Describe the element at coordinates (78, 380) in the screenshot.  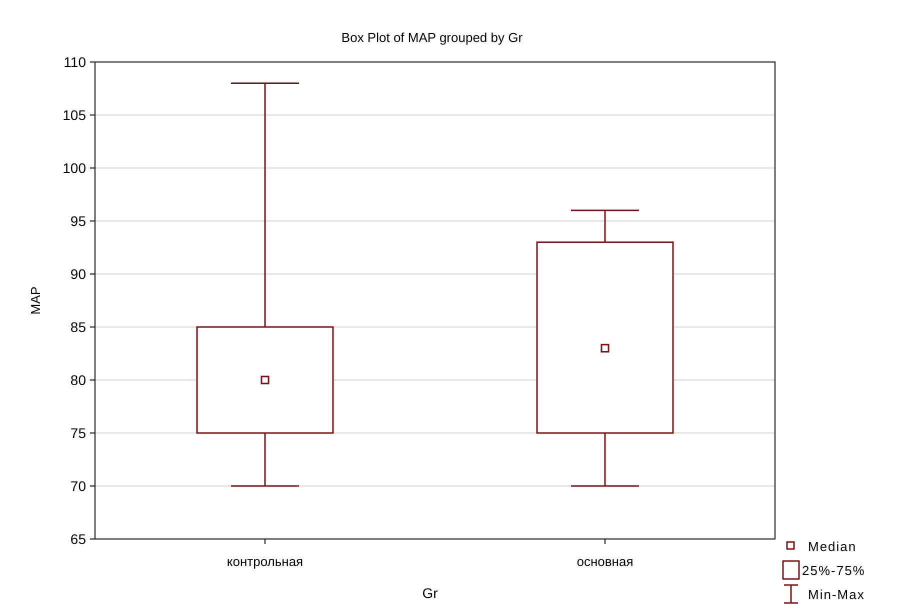
I see `y-tick-label: 80` at that location.